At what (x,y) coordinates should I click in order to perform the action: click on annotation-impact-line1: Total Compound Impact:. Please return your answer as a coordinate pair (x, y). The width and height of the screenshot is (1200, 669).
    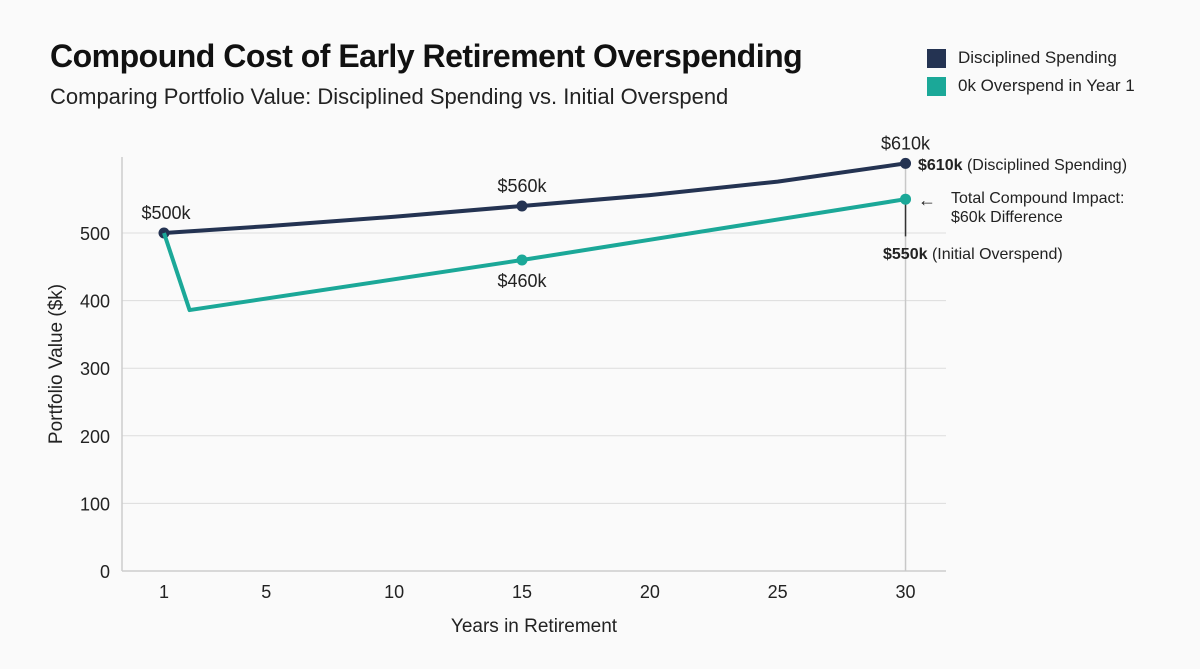
    Looking at the image, I should click on (1037, 198).